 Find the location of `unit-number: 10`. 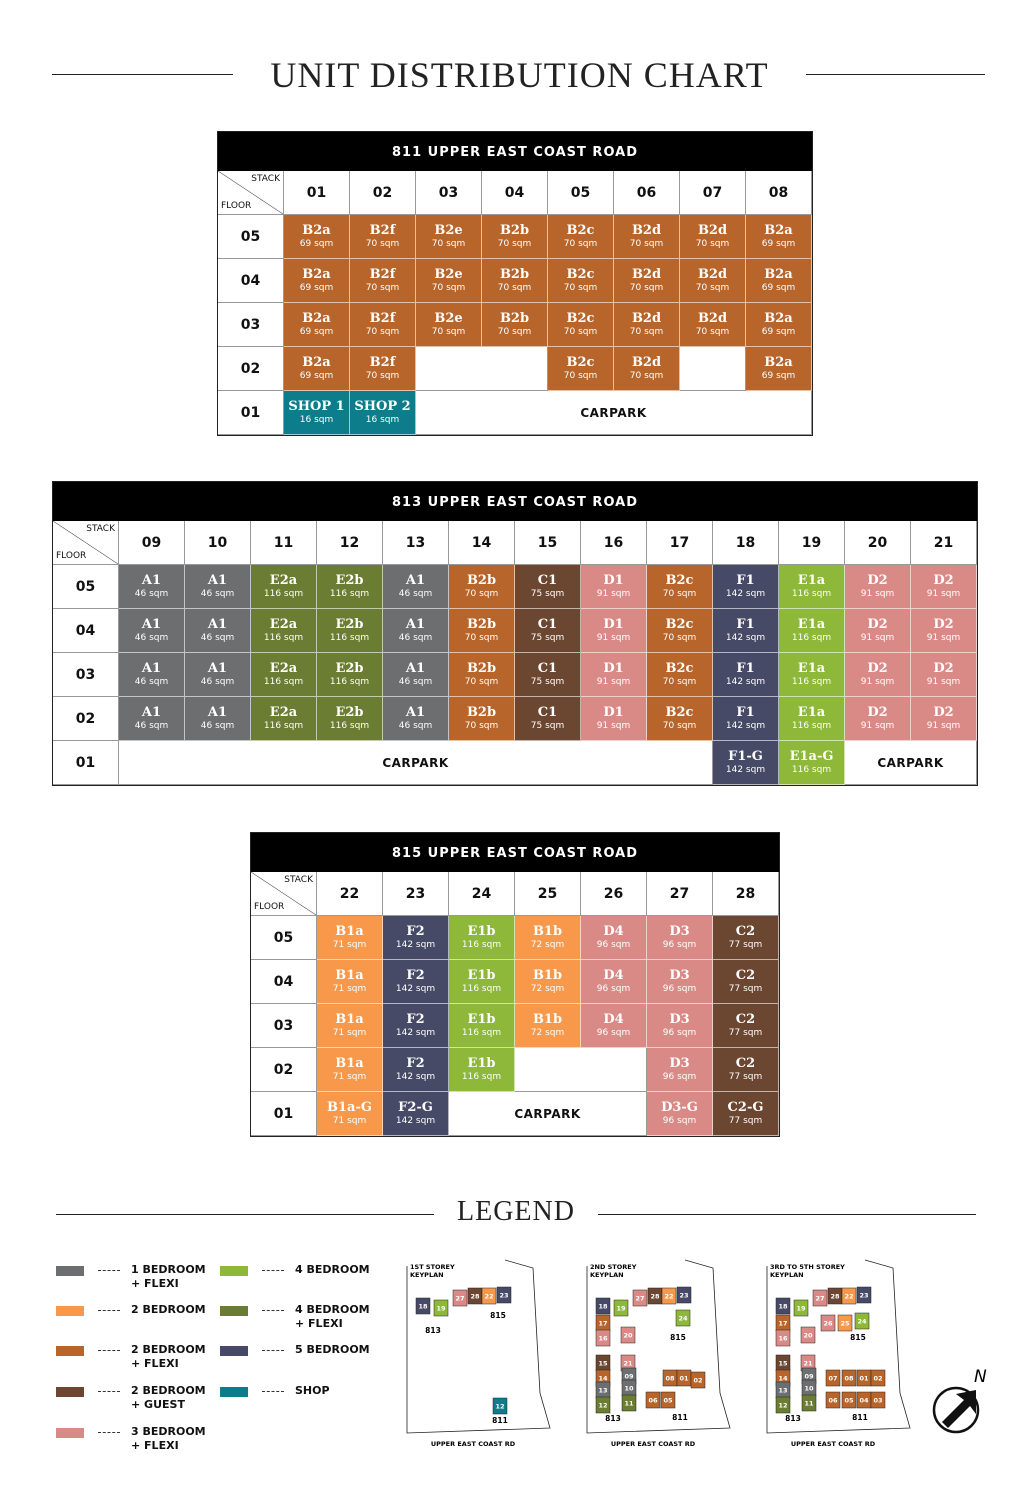

unit-number: 10 is located at coordinates (629, 1389).